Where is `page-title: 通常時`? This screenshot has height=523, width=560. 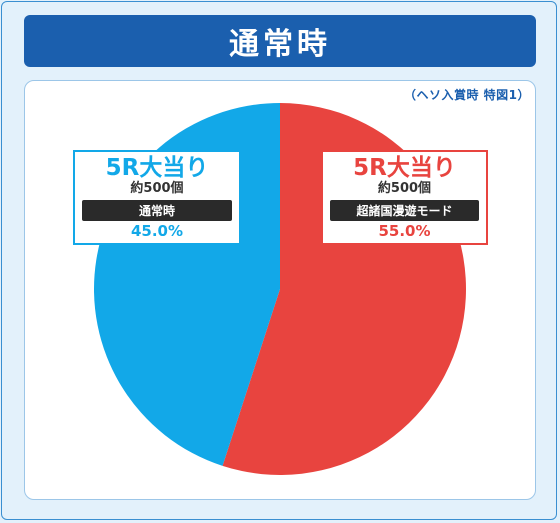
page-title: 通常時 is located at coordinates (280, 44).